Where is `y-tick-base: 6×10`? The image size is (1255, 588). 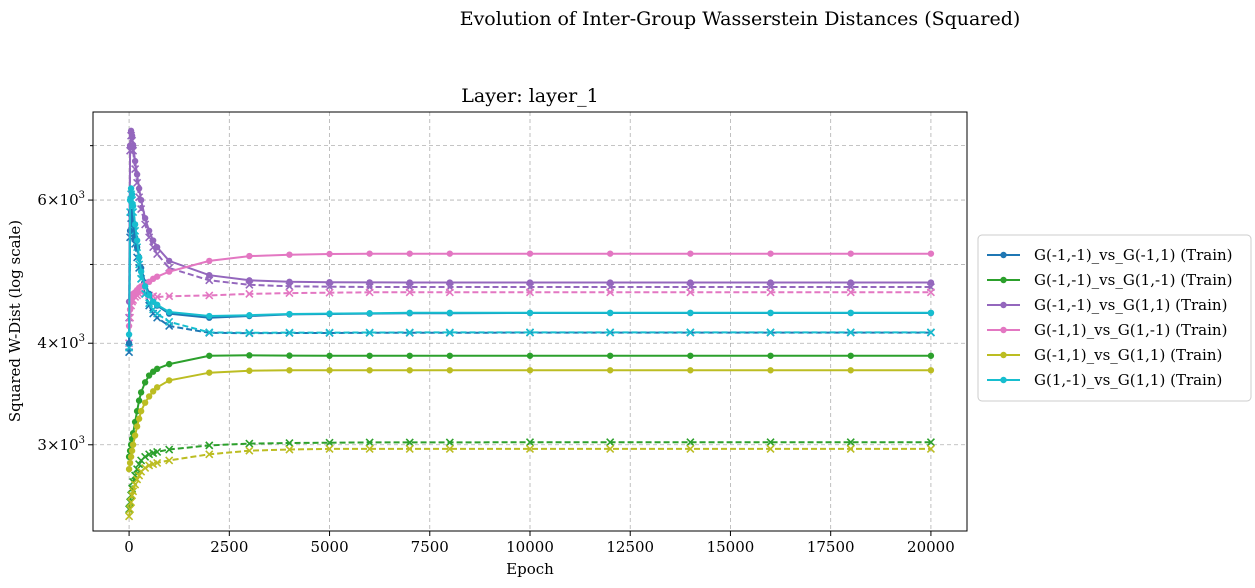 y-tick-base: 6×10 is located at coordinates (57, 200).